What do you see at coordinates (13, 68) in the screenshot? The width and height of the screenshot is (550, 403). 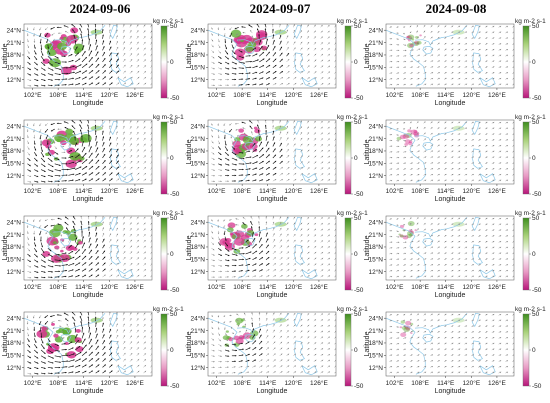 I see `y-tick-label: 15°N` at bounding box center [13, 68].